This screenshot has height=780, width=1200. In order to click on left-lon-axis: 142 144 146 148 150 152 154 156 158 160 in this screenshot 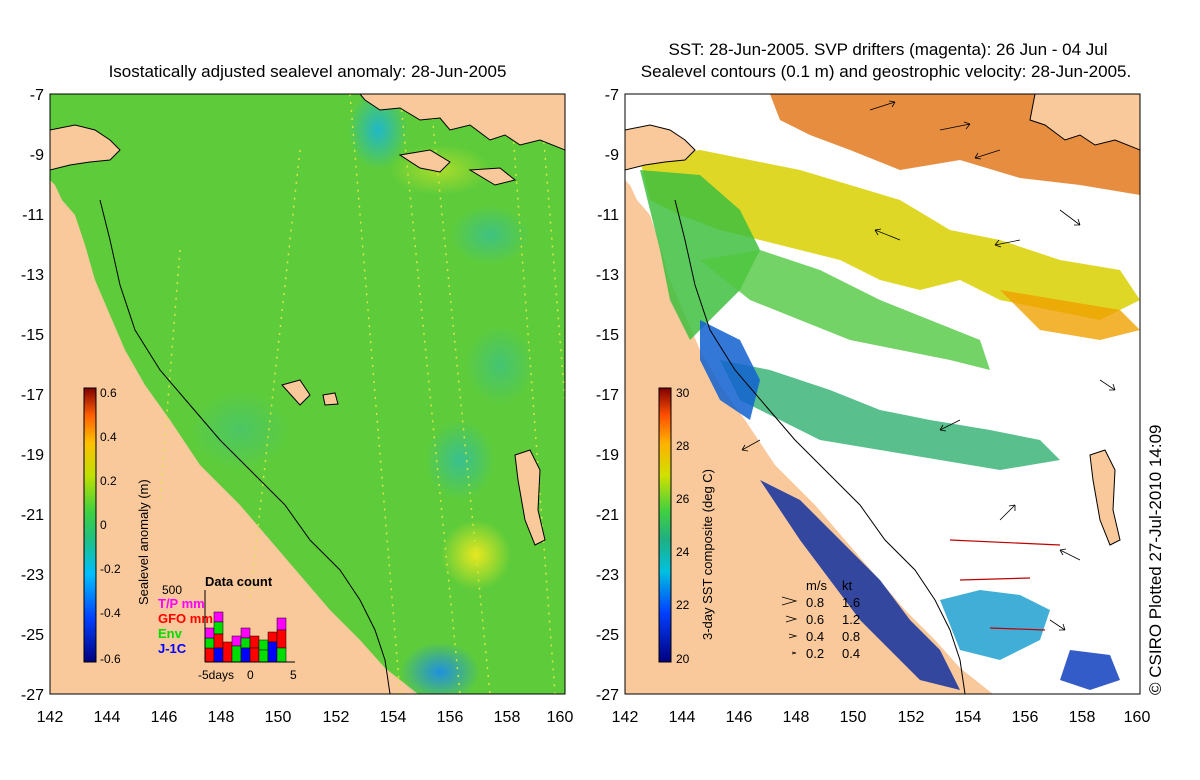, I will do `click(305, 717)`.